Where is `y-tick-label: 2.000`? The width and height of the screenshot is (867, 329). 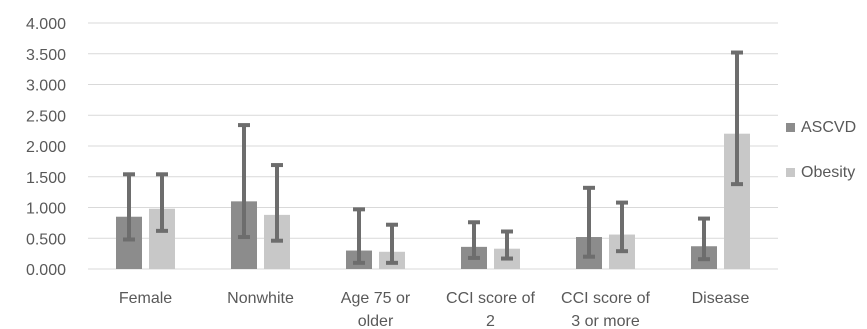 y-tick-label: 2.000 is located at coordinates (46, 147).